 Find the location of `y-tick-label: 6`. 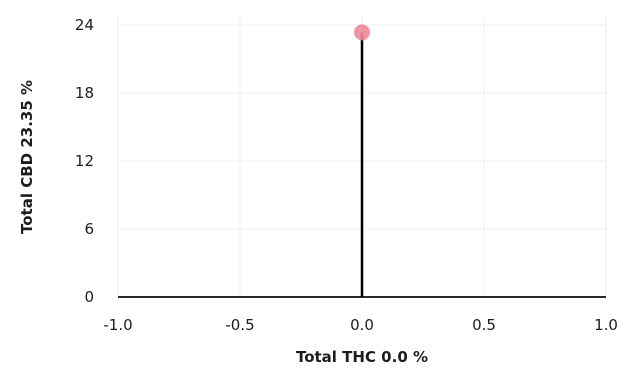

y-tick-label: 6 is located at coordinates (89, 229).